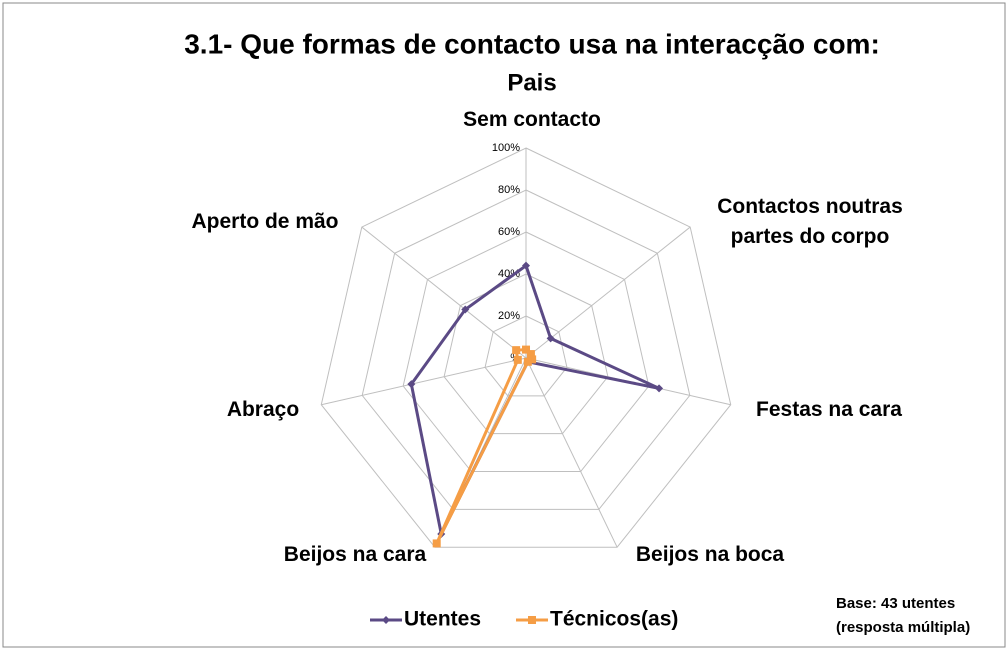 This screenshot has height=650, width=1008. I want to click on legend-label: Utentes, so click(442, 619).